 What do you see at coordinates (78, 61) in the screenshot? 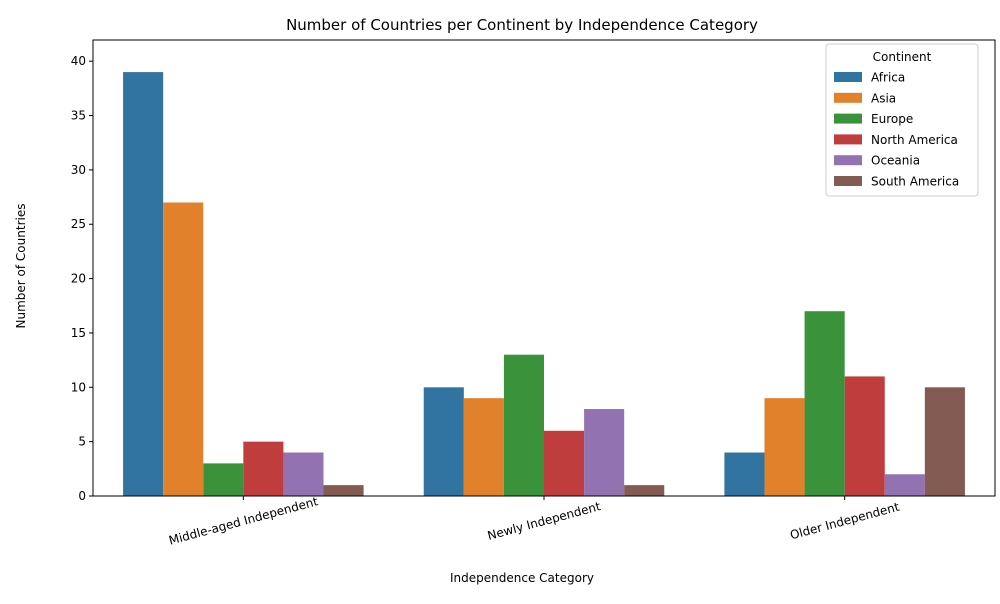
I see `y-tick-label: 40` at bounding box center [78, 61].